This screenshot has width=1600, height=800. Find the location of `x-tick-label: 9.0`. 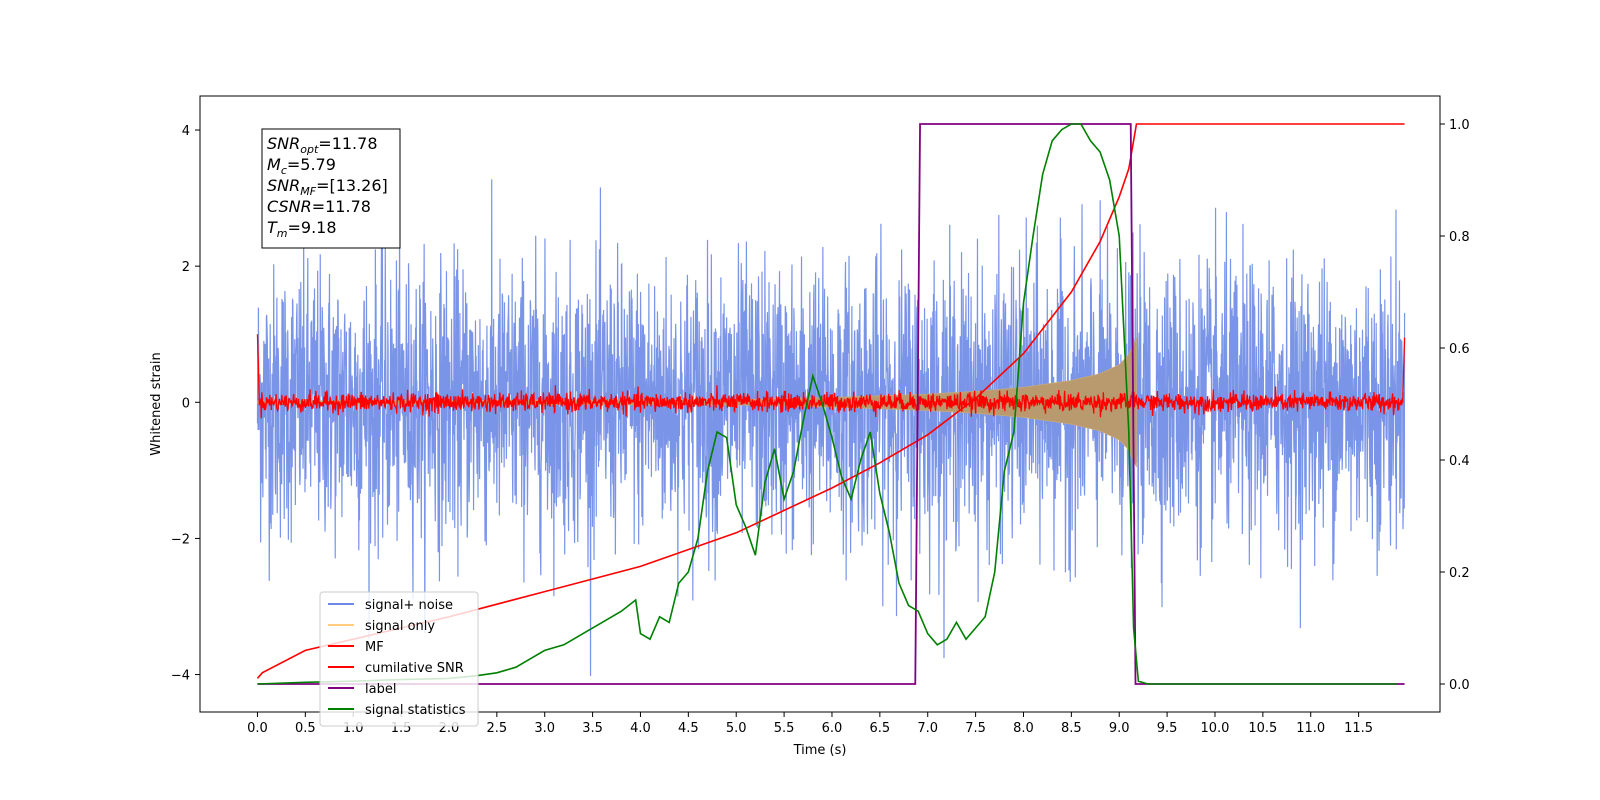

x-tick-label: 9.0 is located at coordinates (1119, 728).